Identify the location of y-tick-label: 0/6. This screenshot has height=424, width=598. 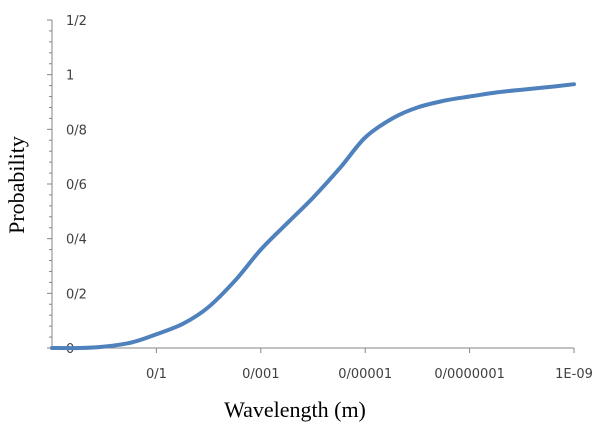
(76, 185).